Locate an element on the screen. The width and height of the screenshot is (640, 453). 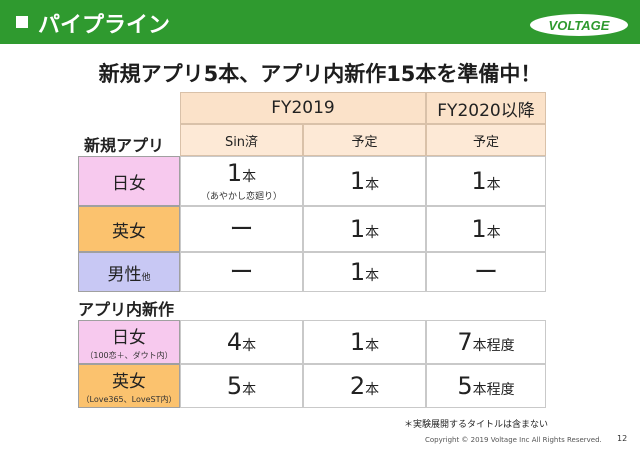
table-cell: 5本程度 is located at coordinates (486, 386).